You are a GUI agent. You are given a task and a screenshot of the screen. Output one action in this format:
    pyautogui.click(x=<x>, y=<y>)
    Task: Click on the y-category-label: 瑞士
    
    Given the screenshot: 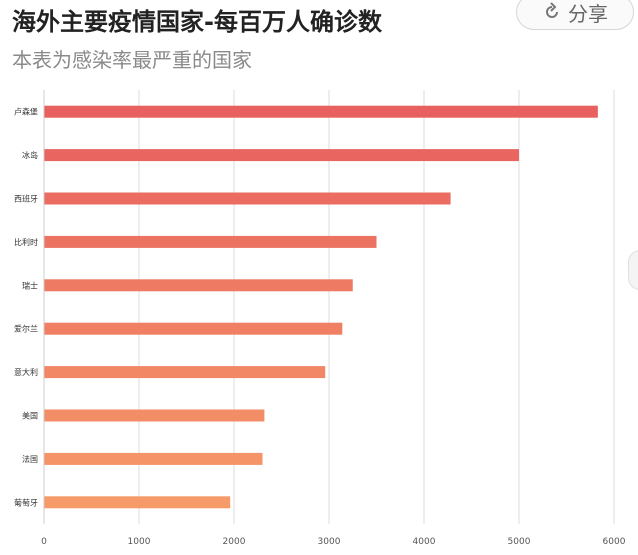 What is the action you would take?
    pyautogui.click(x=30, y=285)
    